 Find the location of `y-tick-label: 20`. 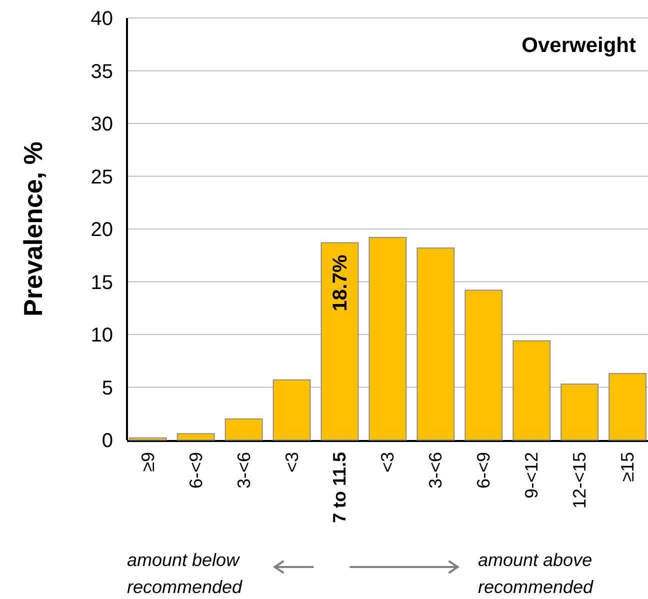

y-tick-label: 20 is located at coordinates (101, 230).